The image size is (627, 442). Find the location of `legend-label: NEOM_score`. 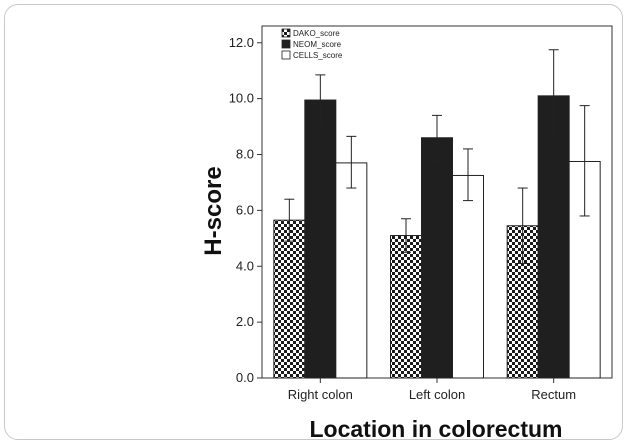

legend-label: NEOM_score is located at coordinates (317, 44).